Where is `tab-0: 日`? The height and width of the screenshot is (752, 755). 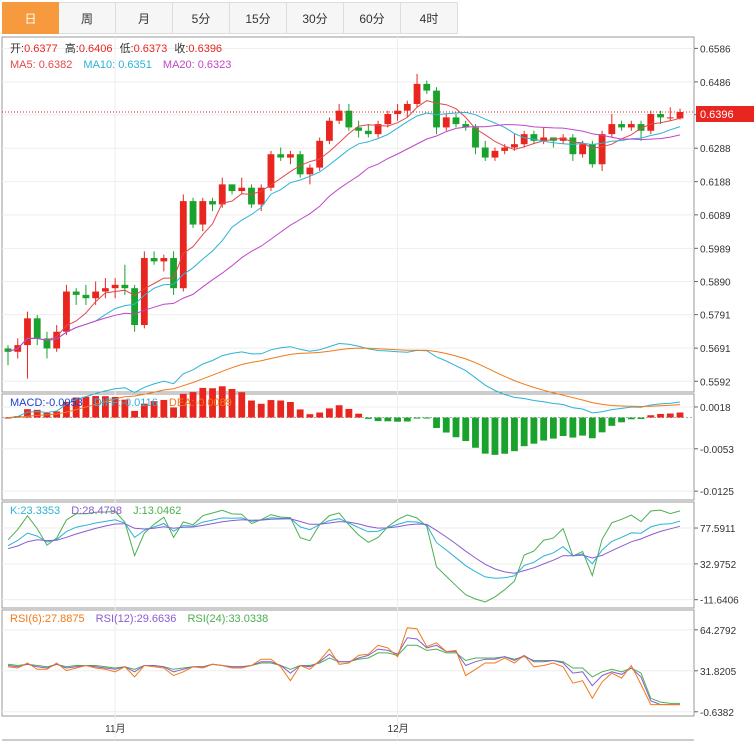
tab-0: 日 is located at coordinates (30, 18).